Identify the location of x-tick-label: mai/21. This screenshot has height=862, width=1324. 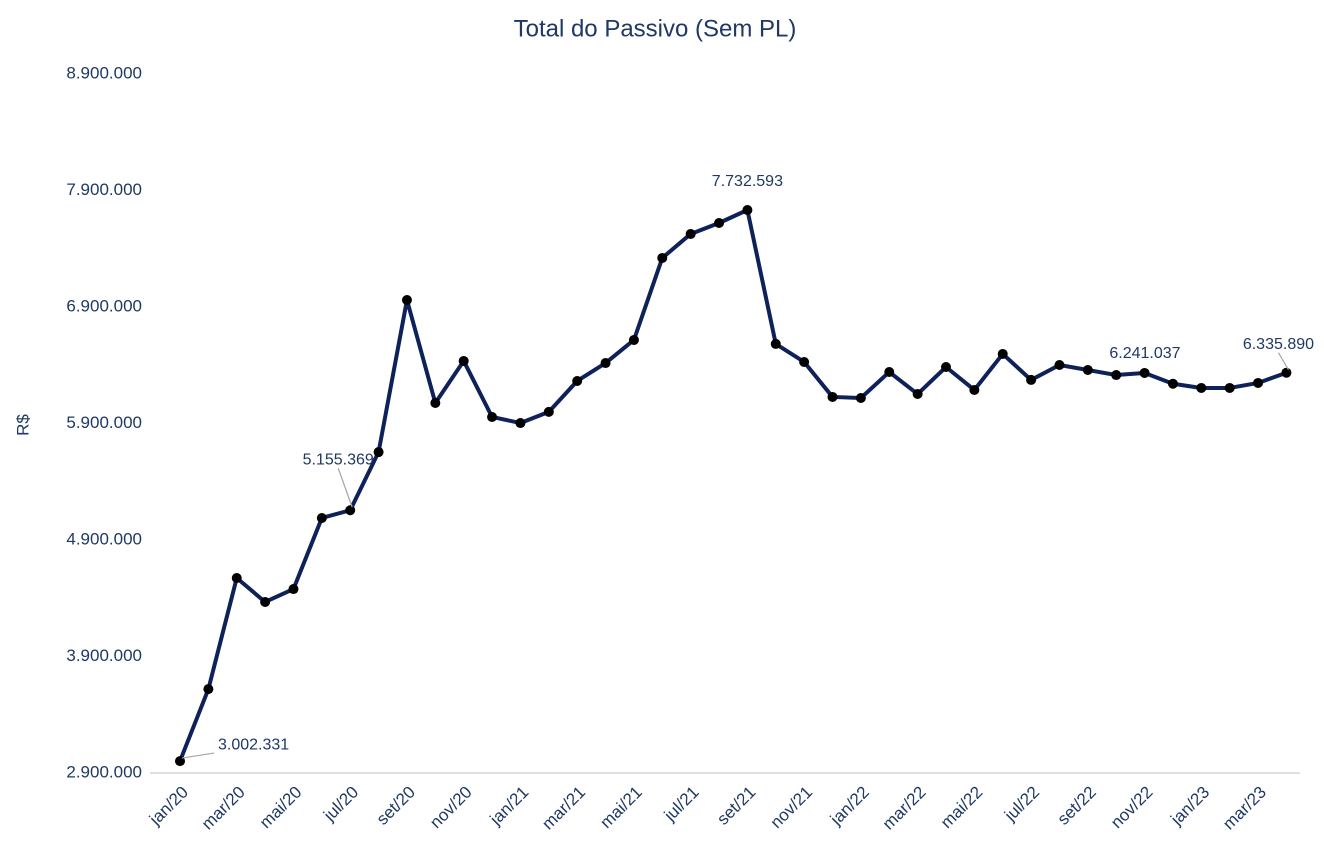
(621, 808).